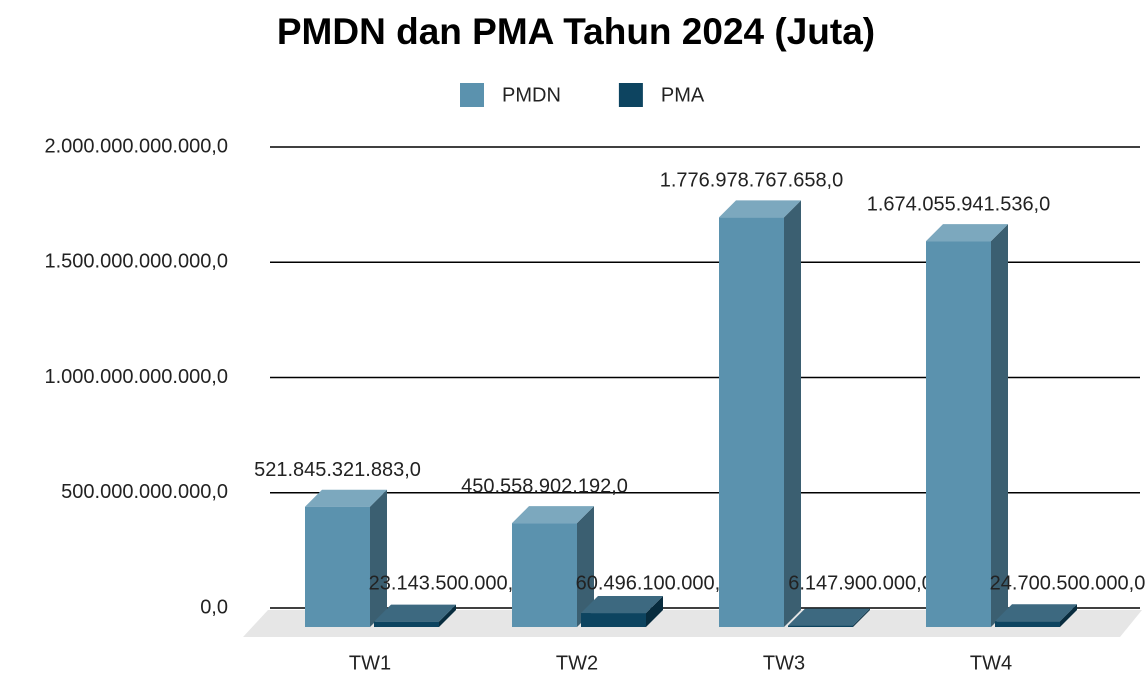  What do you see at coordinates (136, 262) in the screenshot?
I see `y-tick-label: 1.500.000.000.000,0` at bounding box center [136, 262].